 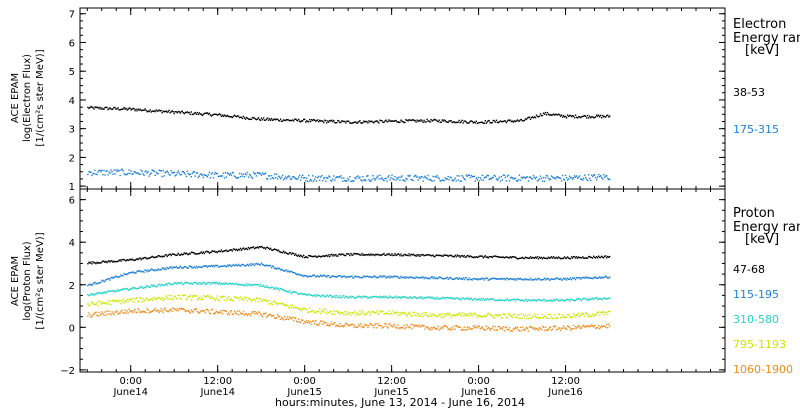 I want to click on x-tick-sublabel: June15, so click(x=304, y=392).